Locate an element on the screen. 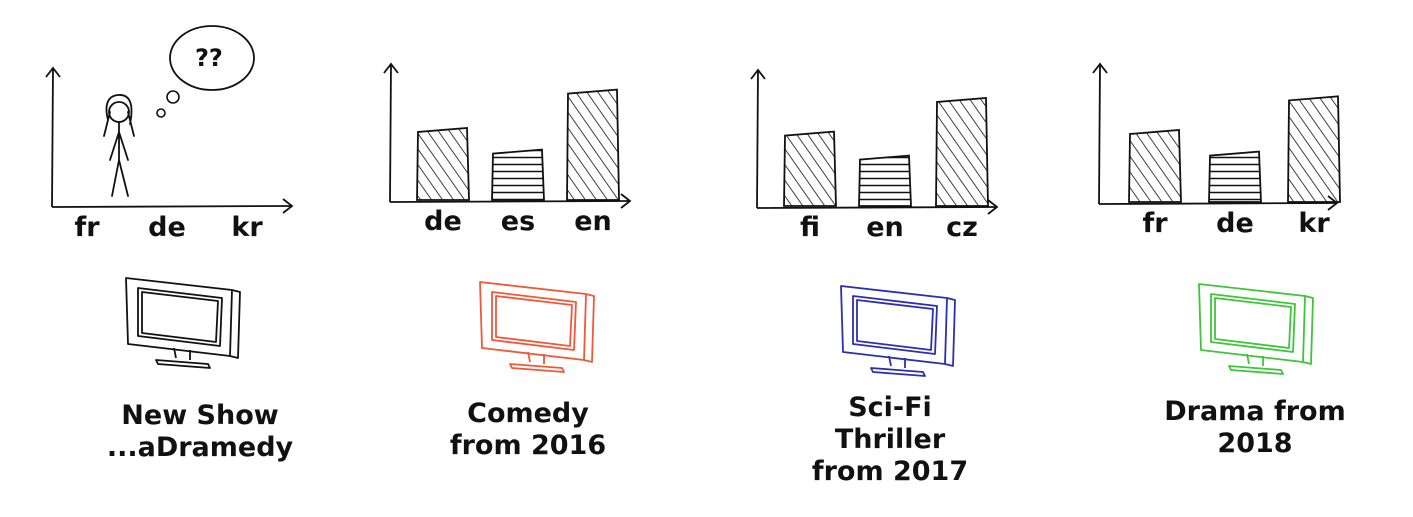  person-figure is located at coordinates (119, 145).